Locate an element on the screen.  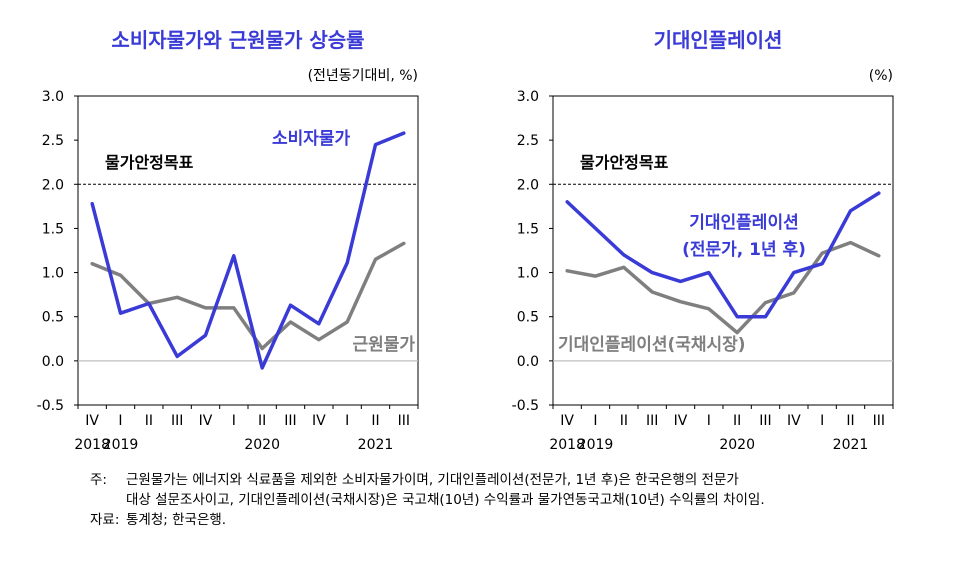
series-label: 기대인플레이션 is located at coordinates (743, 223).